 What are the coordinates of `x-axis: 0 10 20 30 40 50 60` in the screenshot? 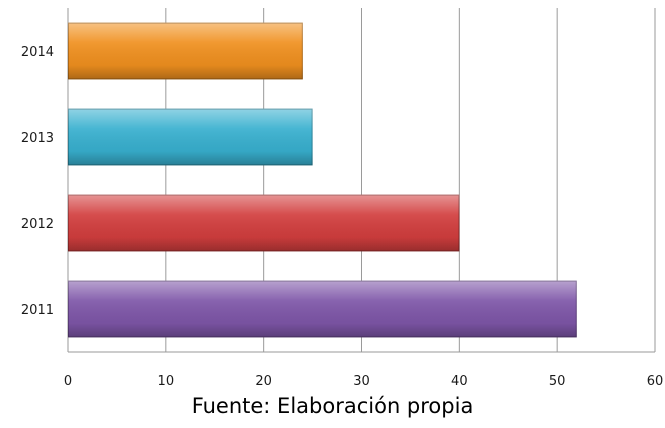 It's located at (363, 381).